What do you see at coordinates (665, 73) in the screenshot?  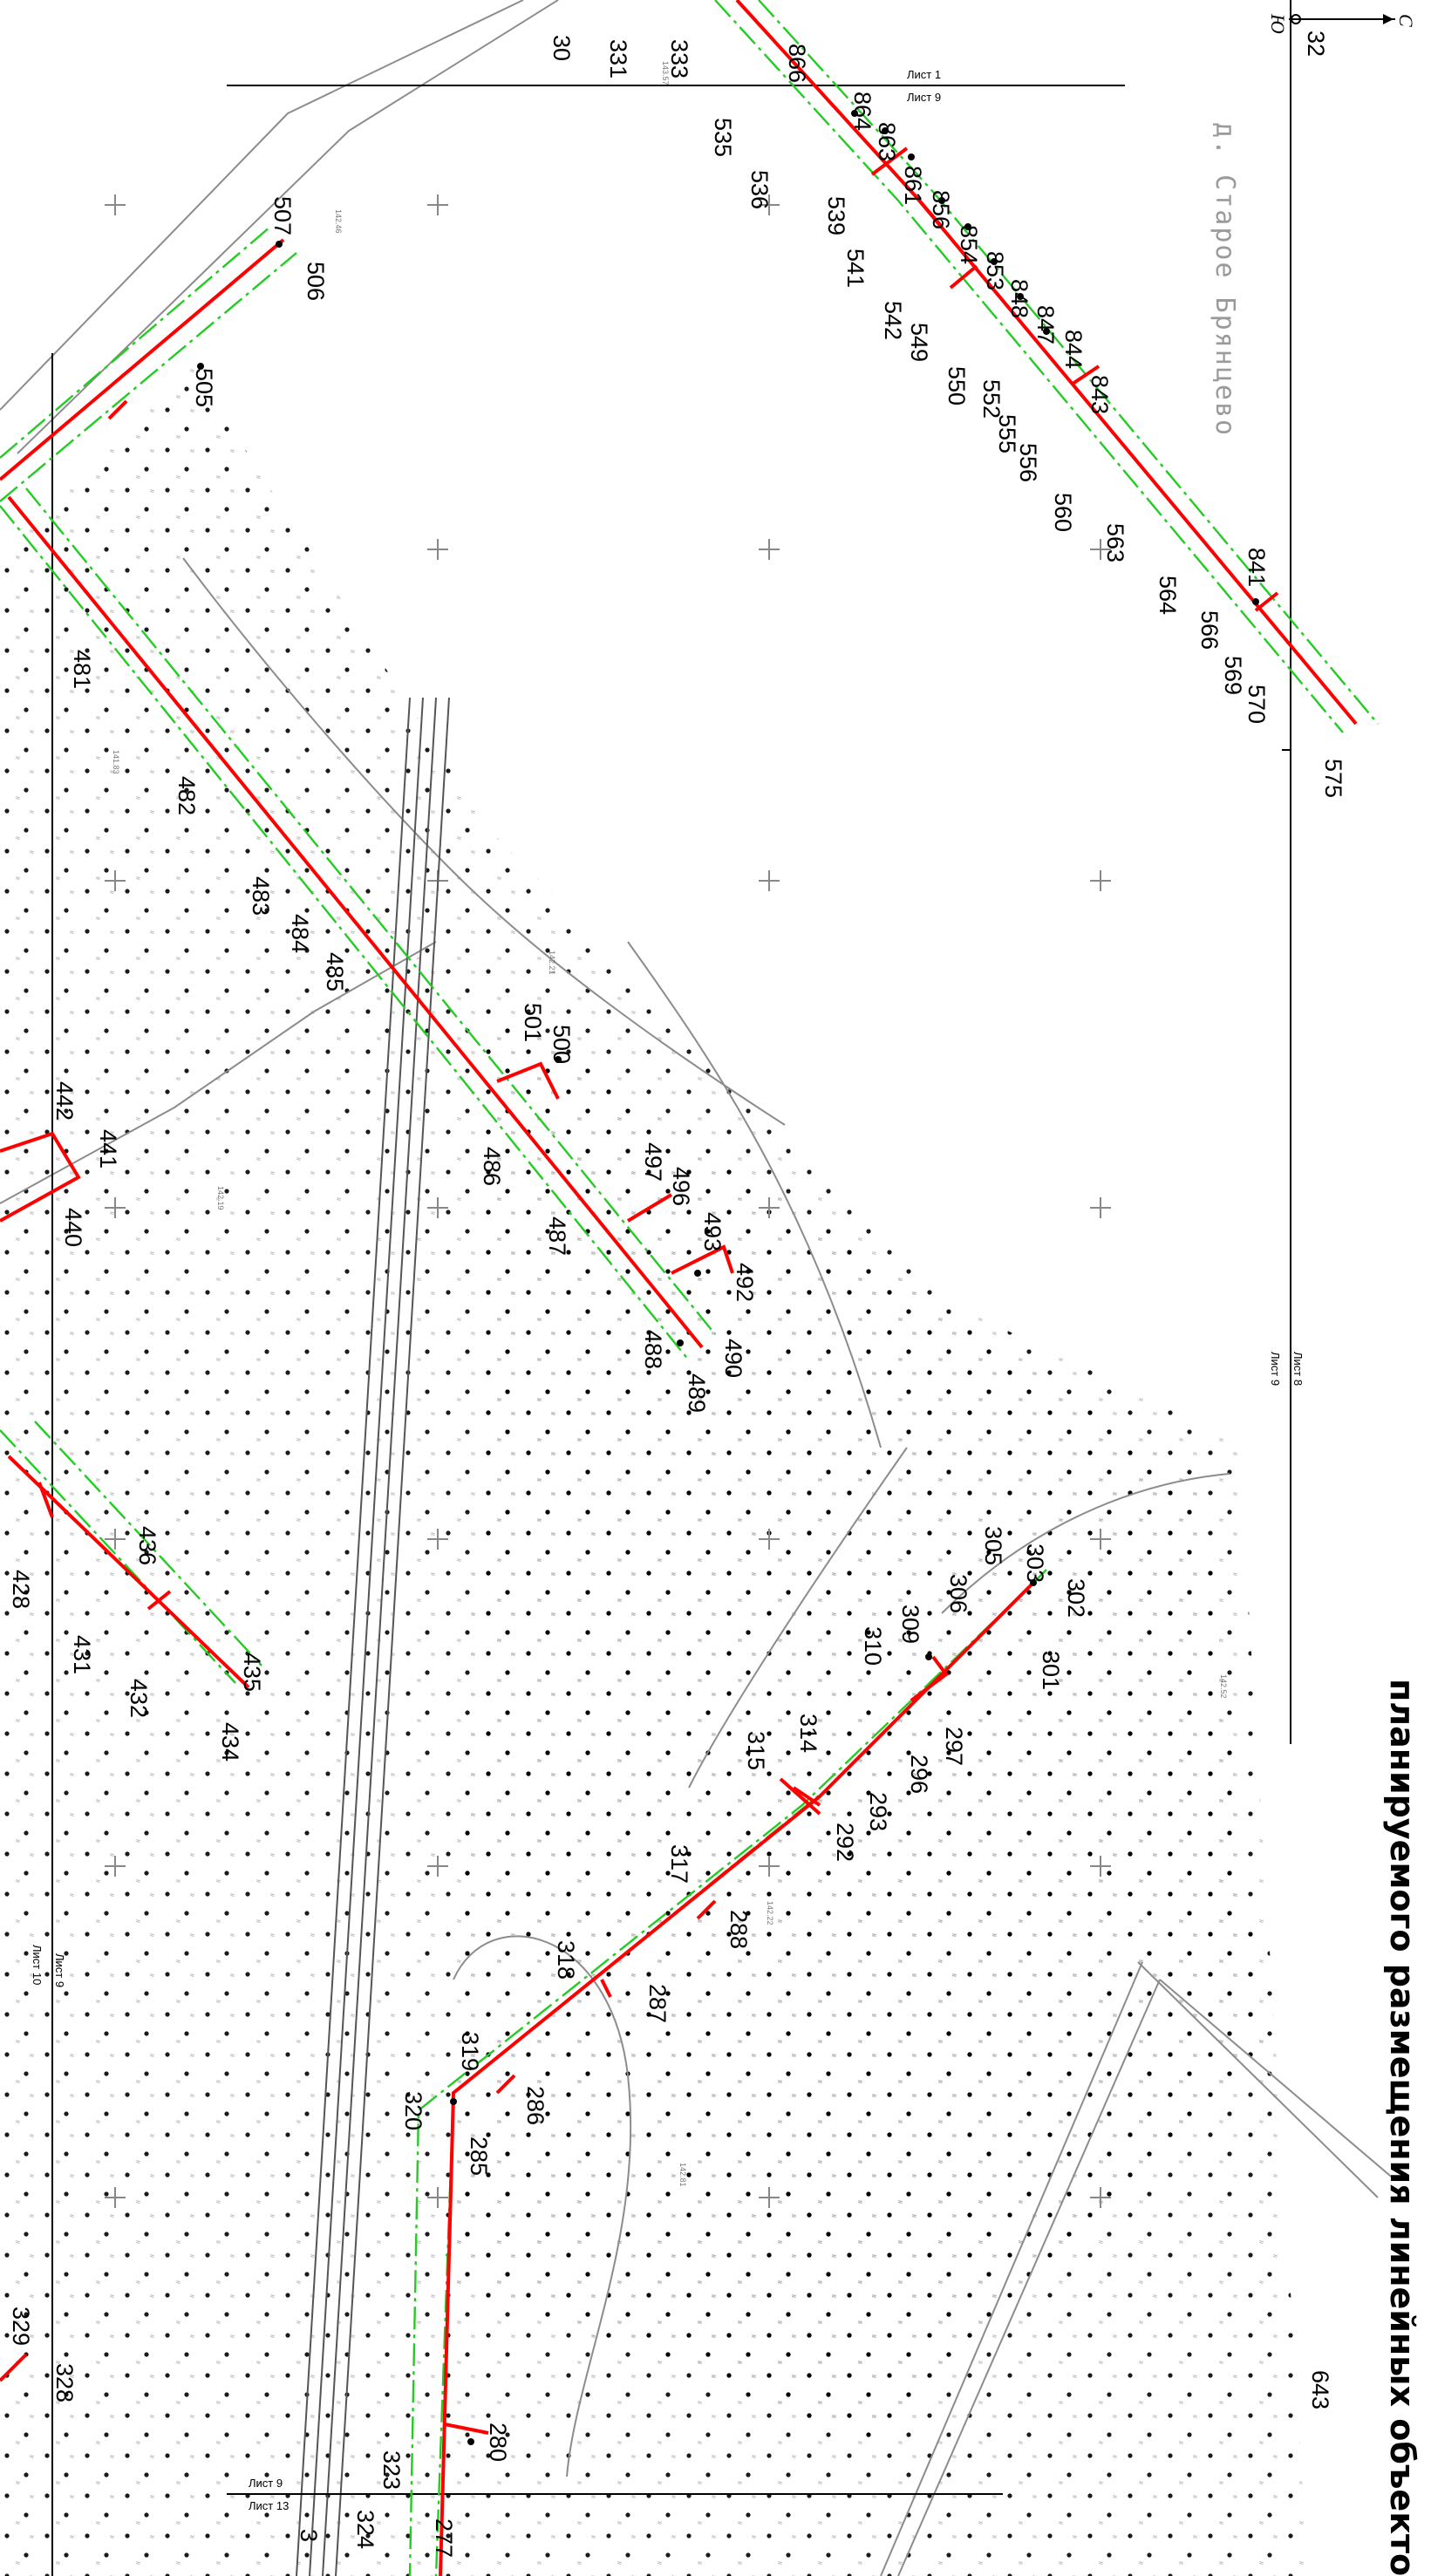 I see `elevation-label: 143.57` at bounding box center [665, 73].